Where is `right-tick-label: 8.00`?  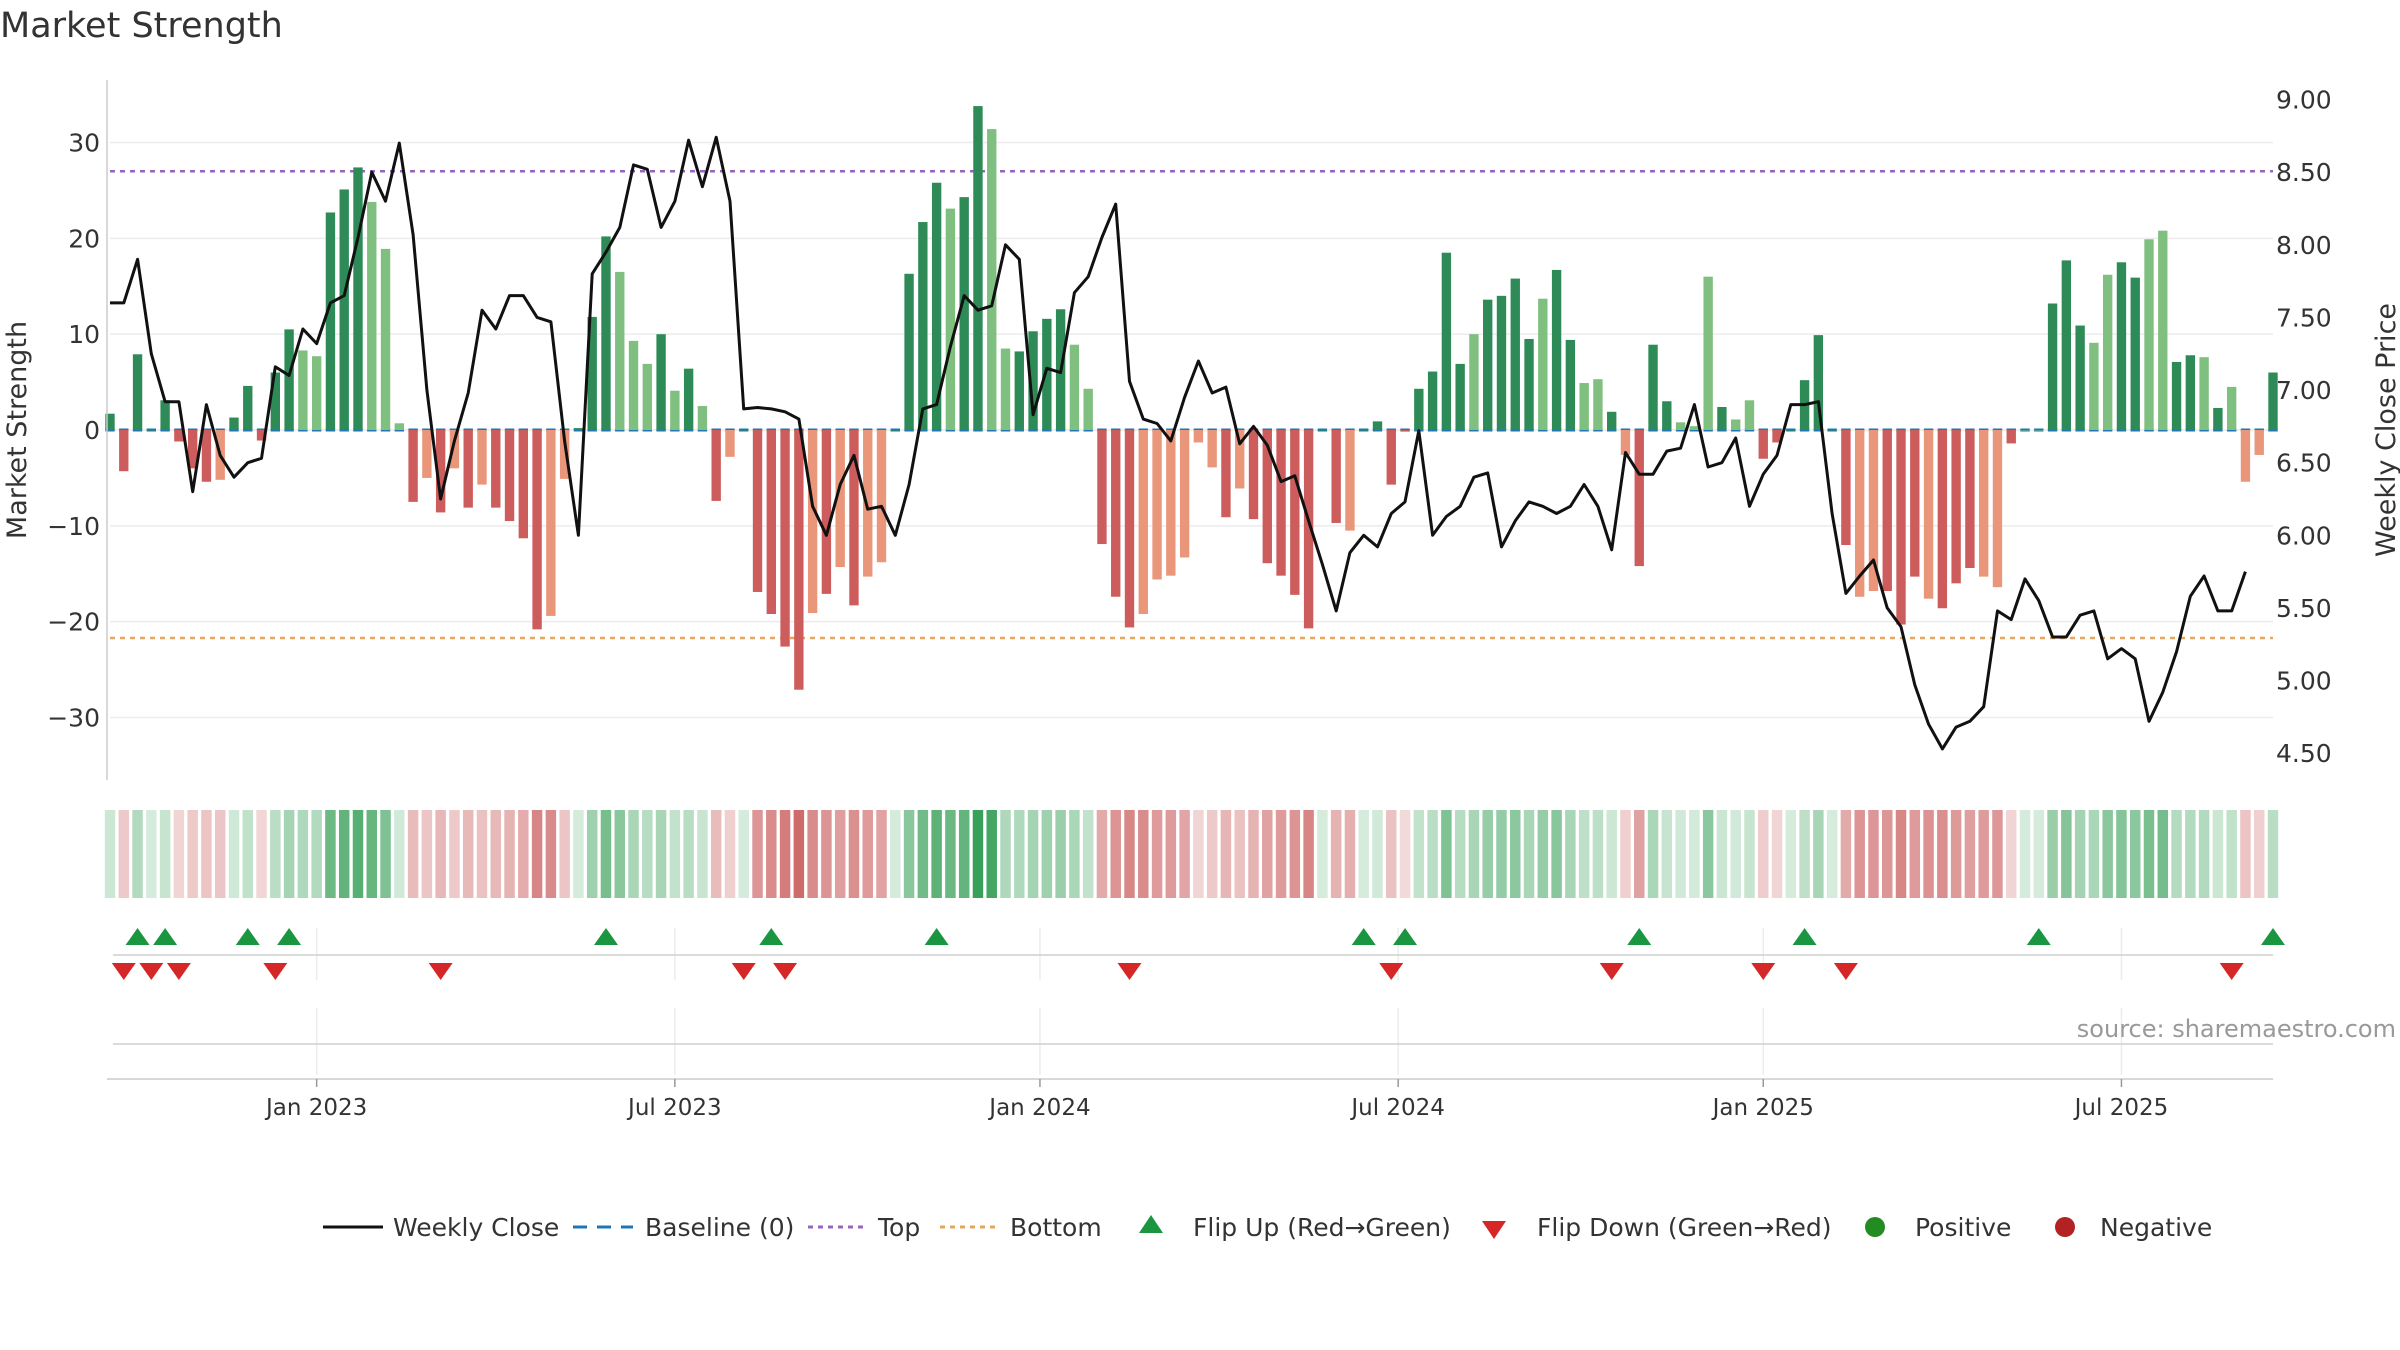 right-tick-label: 8.00 is located at coordinates (2304, 245).